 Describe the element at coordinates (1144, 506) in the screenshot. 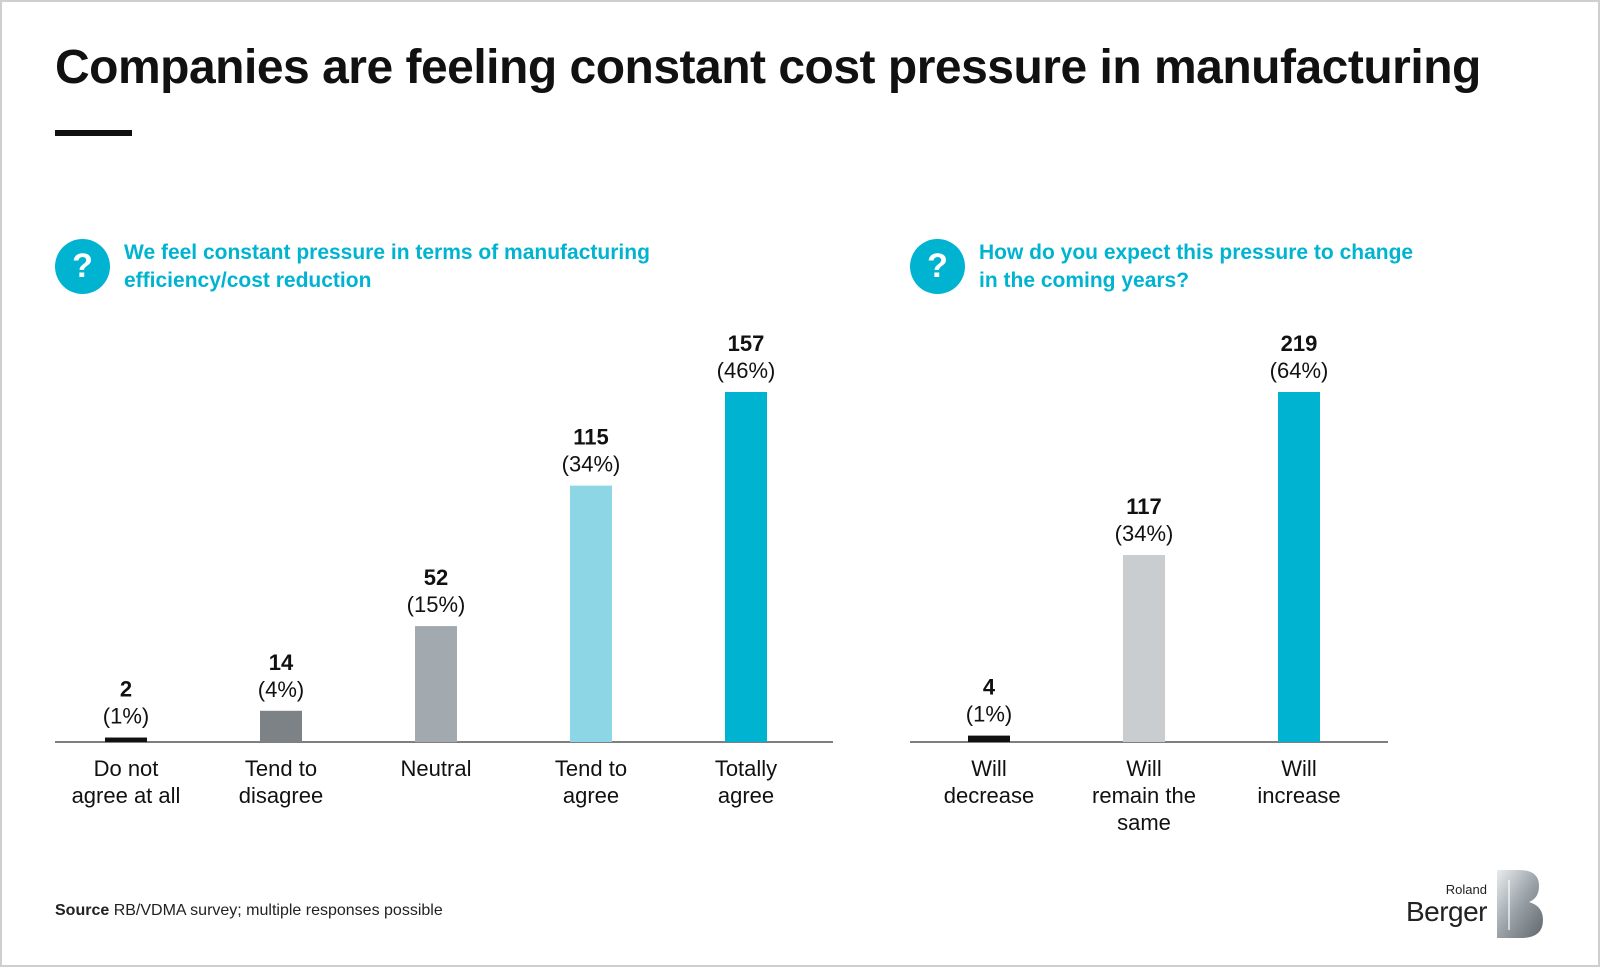

I see `data-label-value: 117` at that location.